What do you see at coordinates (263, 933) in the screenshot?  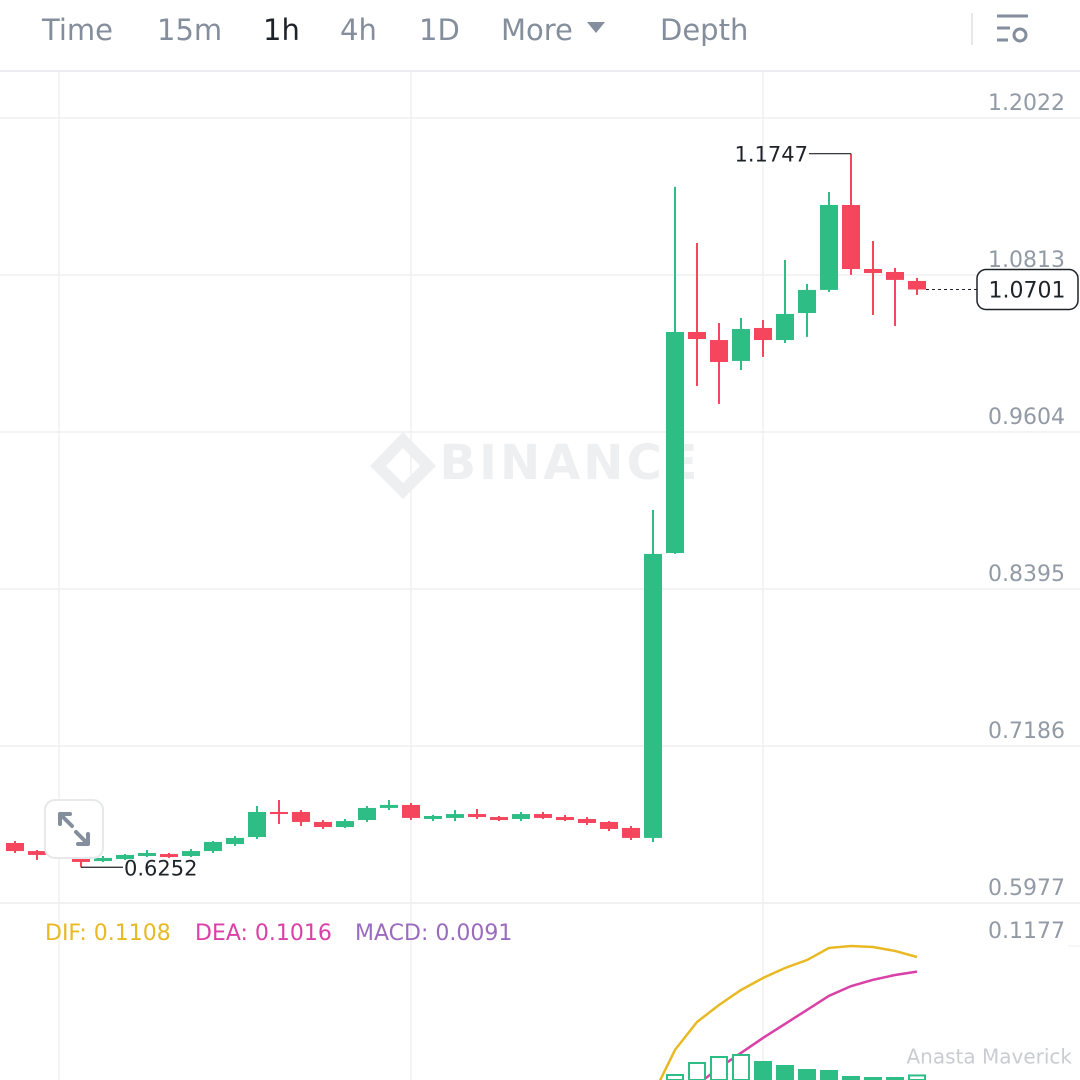 I see `legend-label: DEA: 0.1016` at bounding box center [263, 933].